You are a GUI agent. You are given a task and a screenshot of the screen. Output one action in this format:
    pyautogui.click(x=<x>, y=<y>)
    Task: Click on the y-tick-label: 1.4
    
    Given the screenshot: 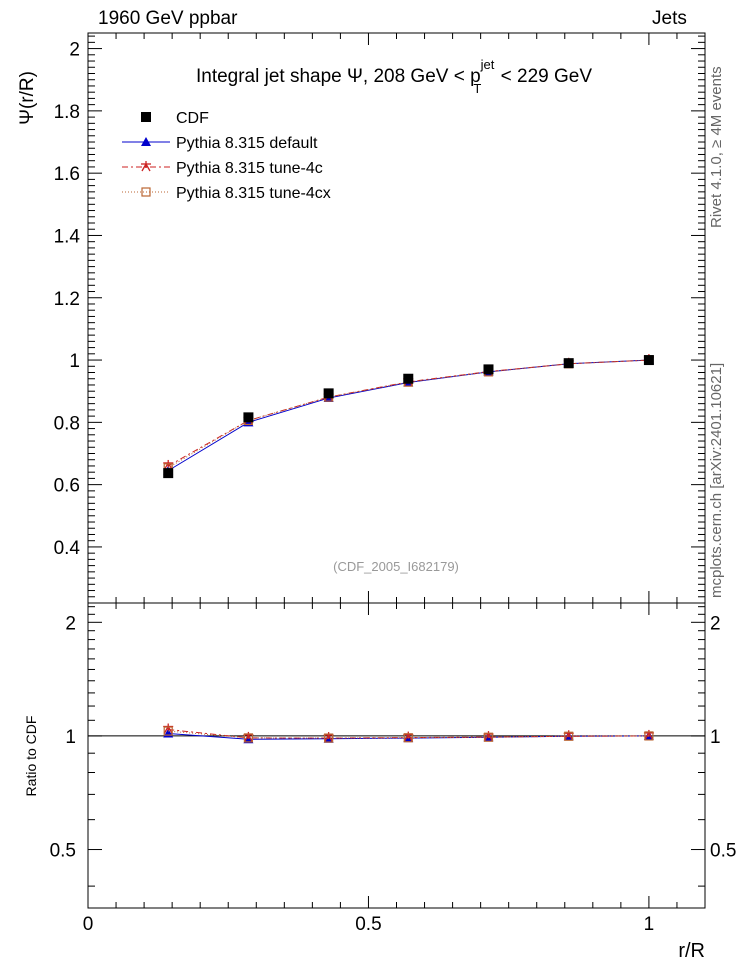 What is the action you would take?
    pyautogui.click(x=67, y=236)
    